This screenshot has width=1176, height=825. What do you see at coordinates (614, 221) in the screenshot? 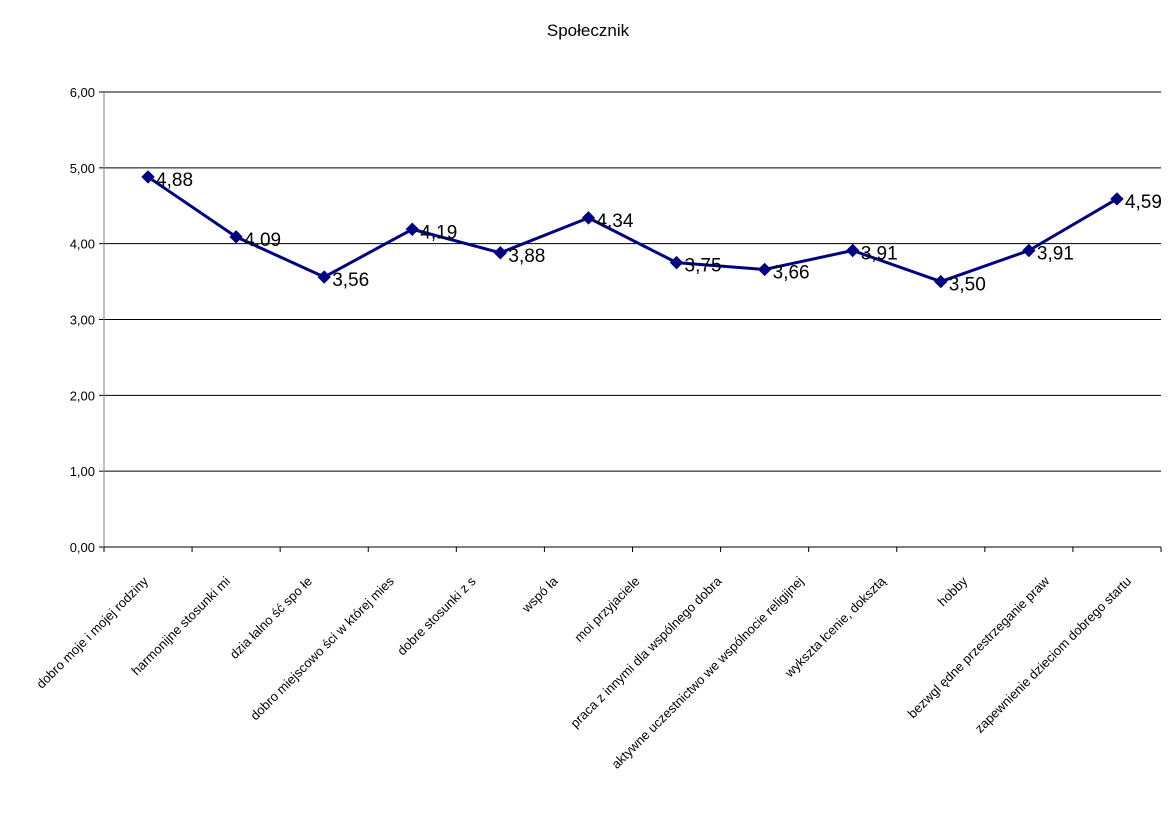
I see `data-label: 4,34` at bounding box center [614, 221].